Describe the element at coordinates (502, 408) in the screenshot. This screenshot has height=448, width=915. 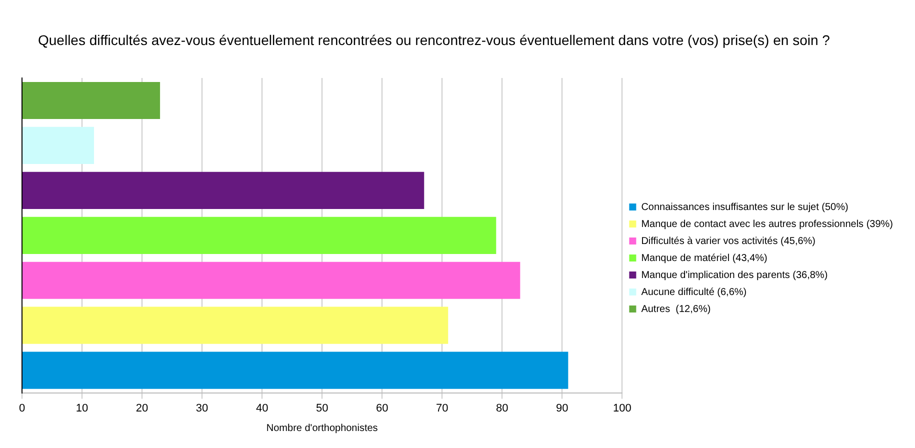
I see `x-tick-label: 80` at that location.